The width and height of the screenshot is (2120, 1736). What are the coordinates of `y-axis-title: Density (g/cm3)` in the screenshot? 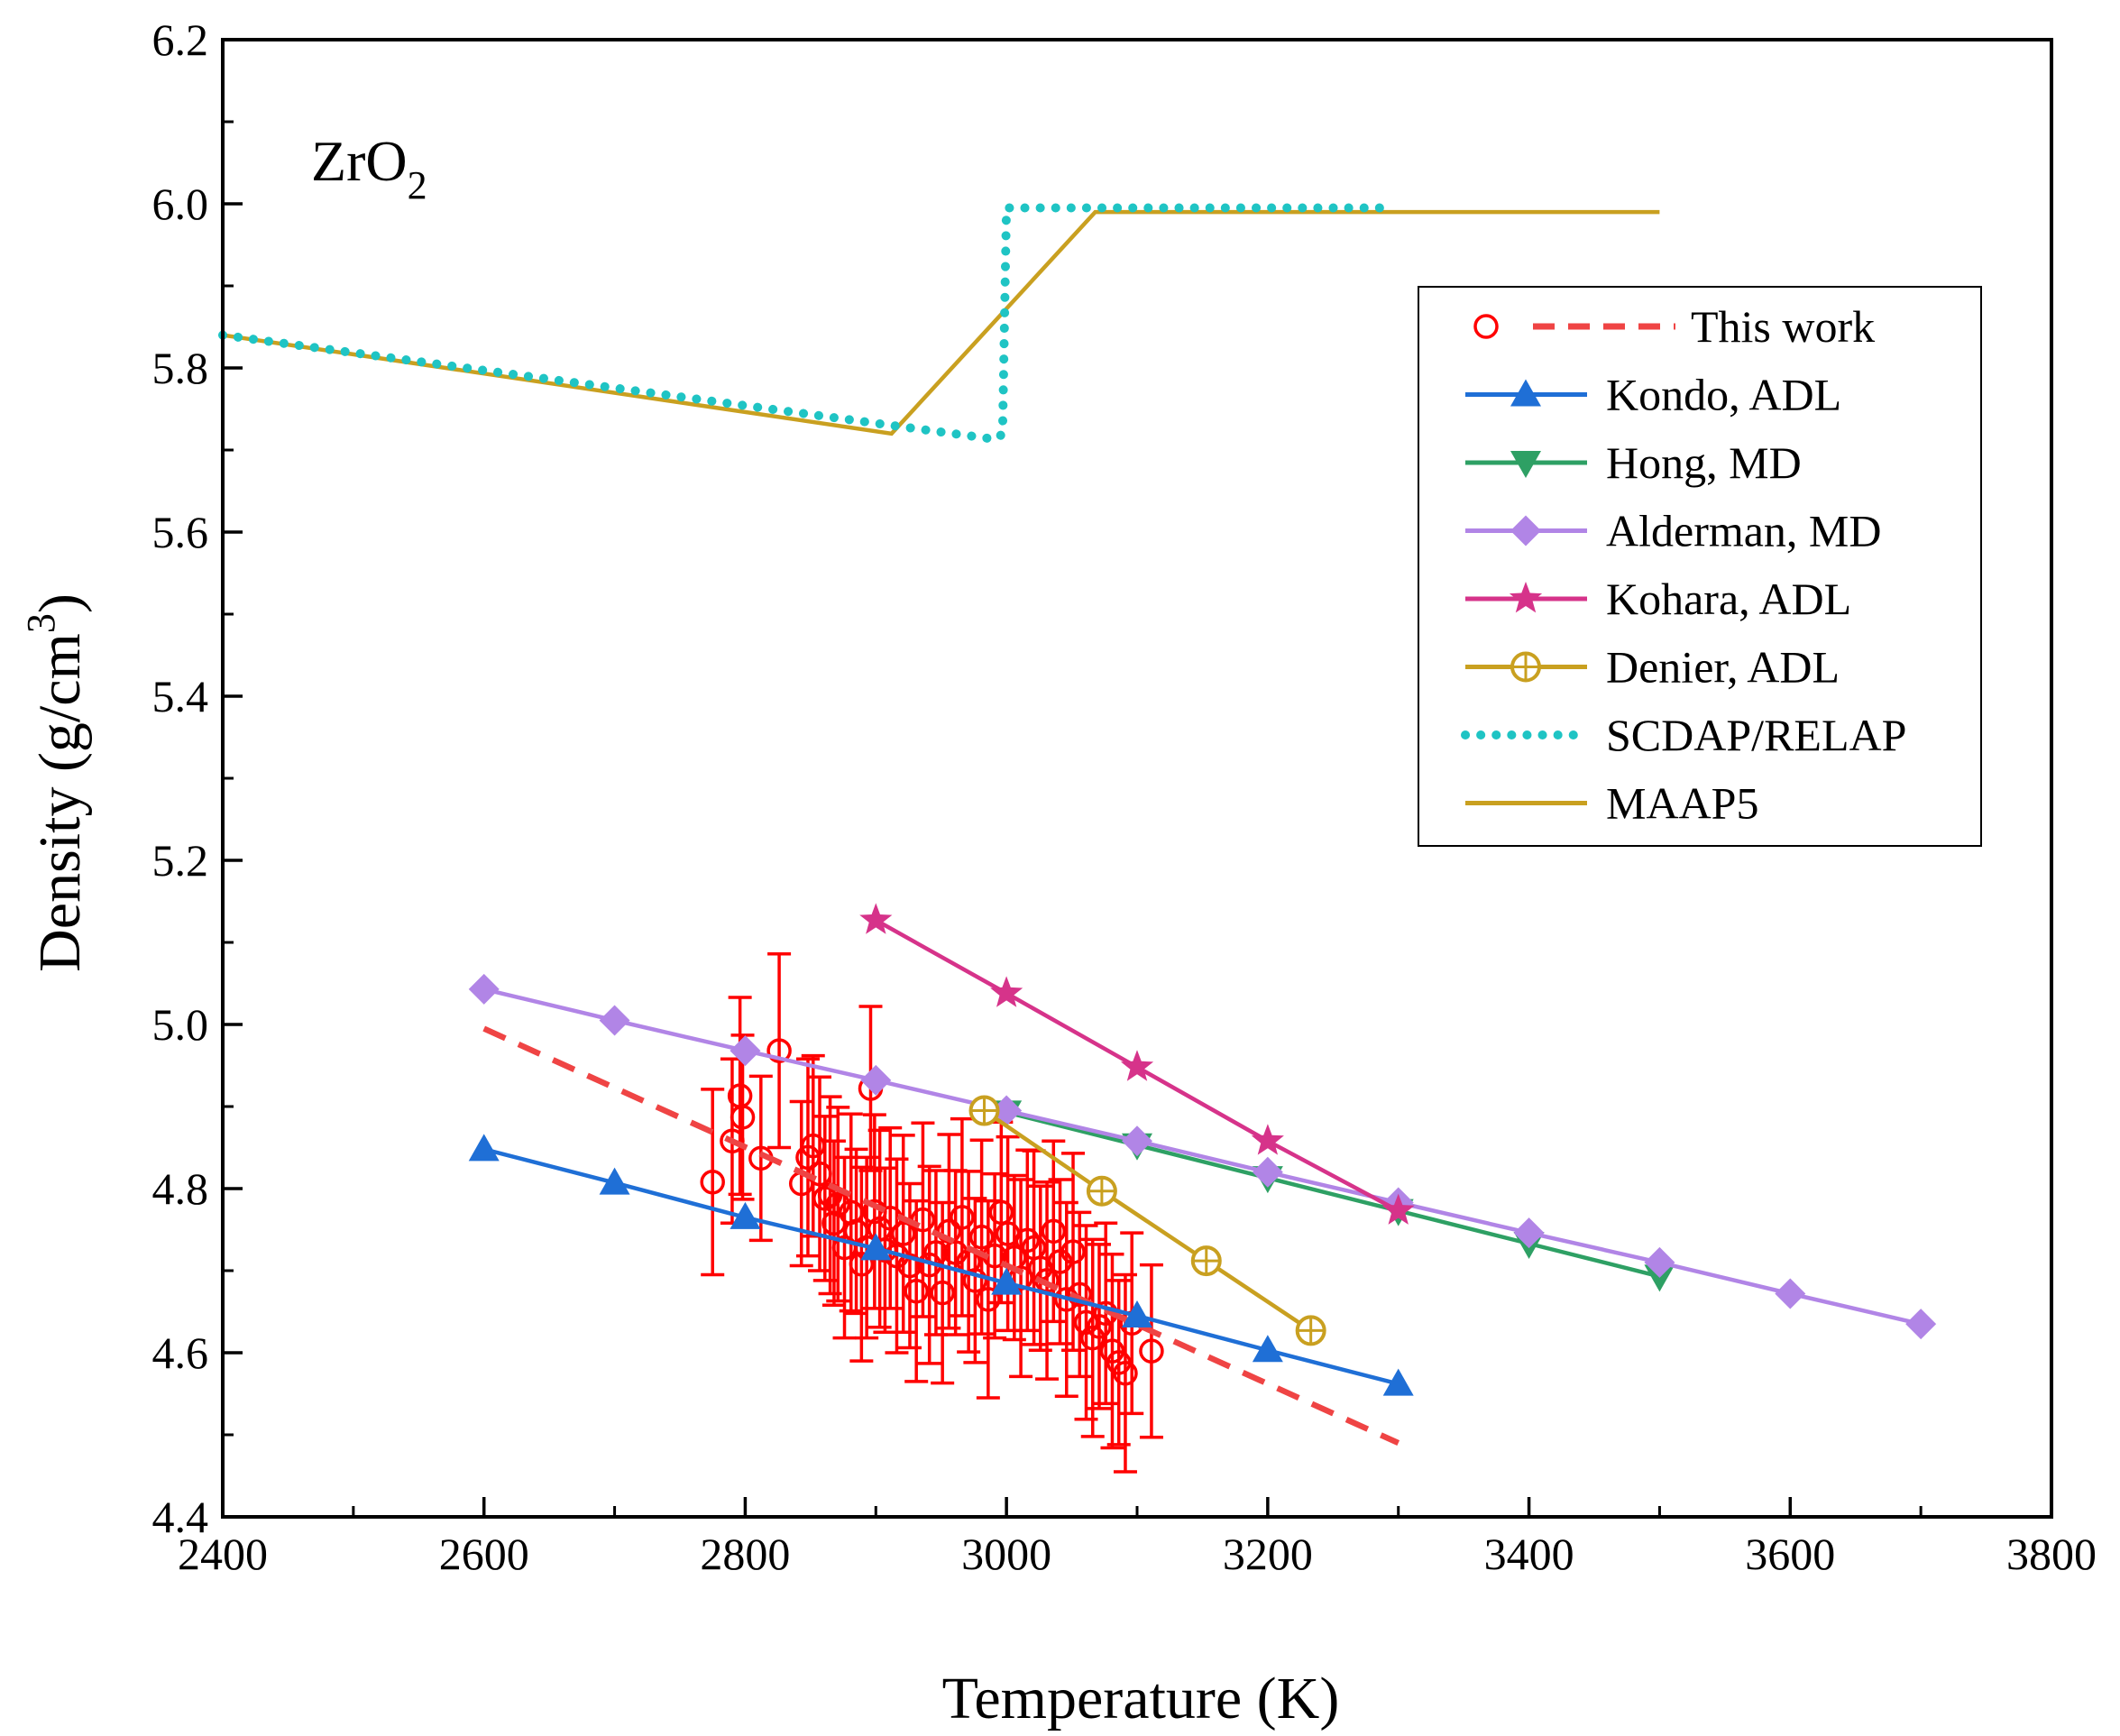 It's located at (56, 782).